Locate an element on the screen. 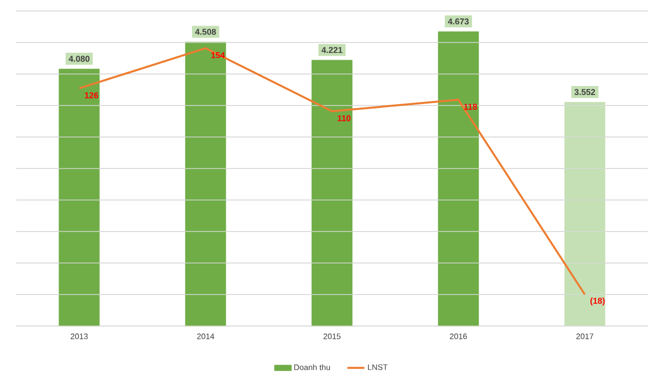 This screenshot has height=390, width=665. data-label: 126 is located at coordinates (91, 95).